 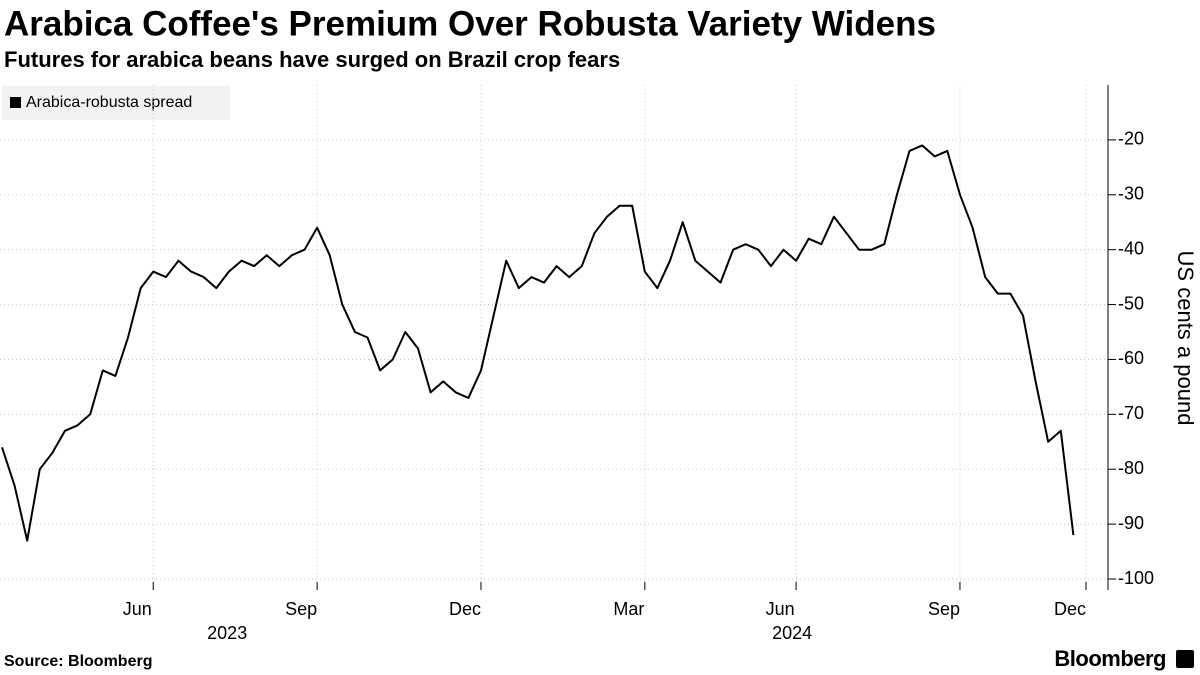 I want to click on y-tick-label: -70, so click(x=1131, y=413).